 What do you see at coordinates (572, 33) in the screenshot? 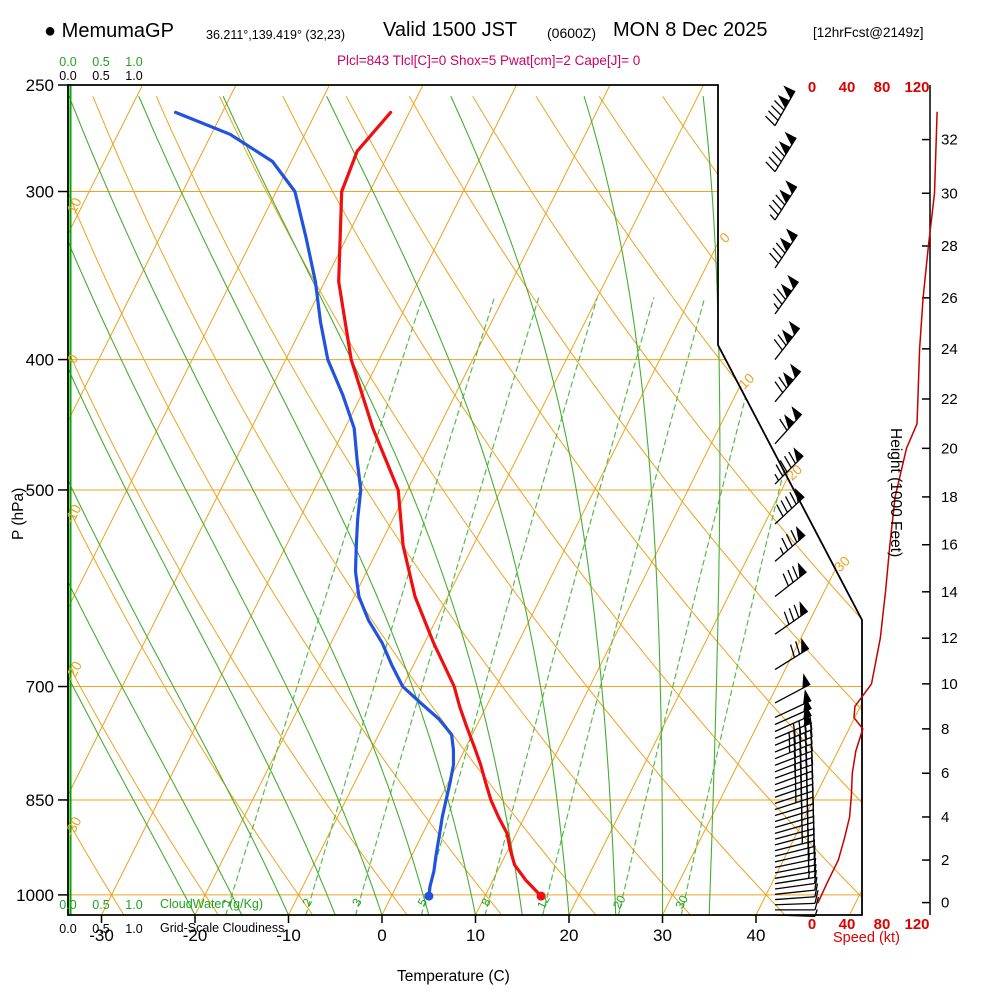
I see `valid-time-z: (0600Z)` at bounding box center [572, 33].